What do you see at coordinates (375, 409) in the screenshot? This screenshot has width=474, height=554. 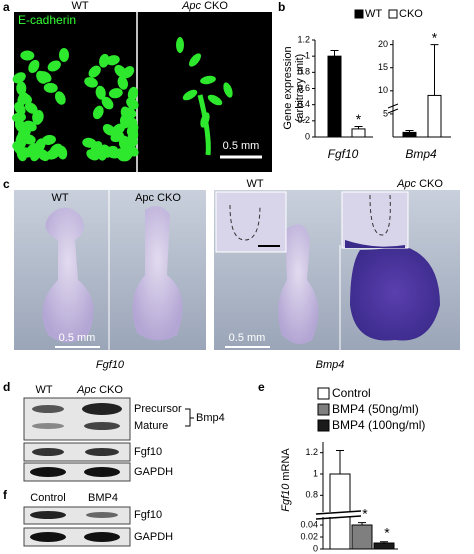 I see `legend-label: BMP4 (50ng/ml)` at bounding box center [375, 409].